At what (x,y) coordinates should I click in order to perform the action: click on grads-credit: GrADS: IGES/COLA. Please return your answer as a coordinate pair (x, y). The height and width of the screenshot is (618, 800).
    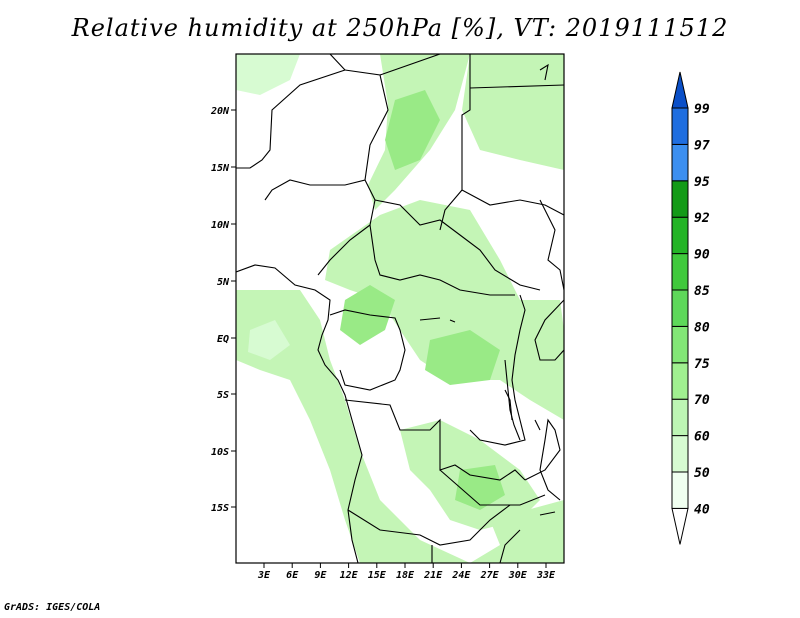
    Looking at the image, I should click on (52, 607).